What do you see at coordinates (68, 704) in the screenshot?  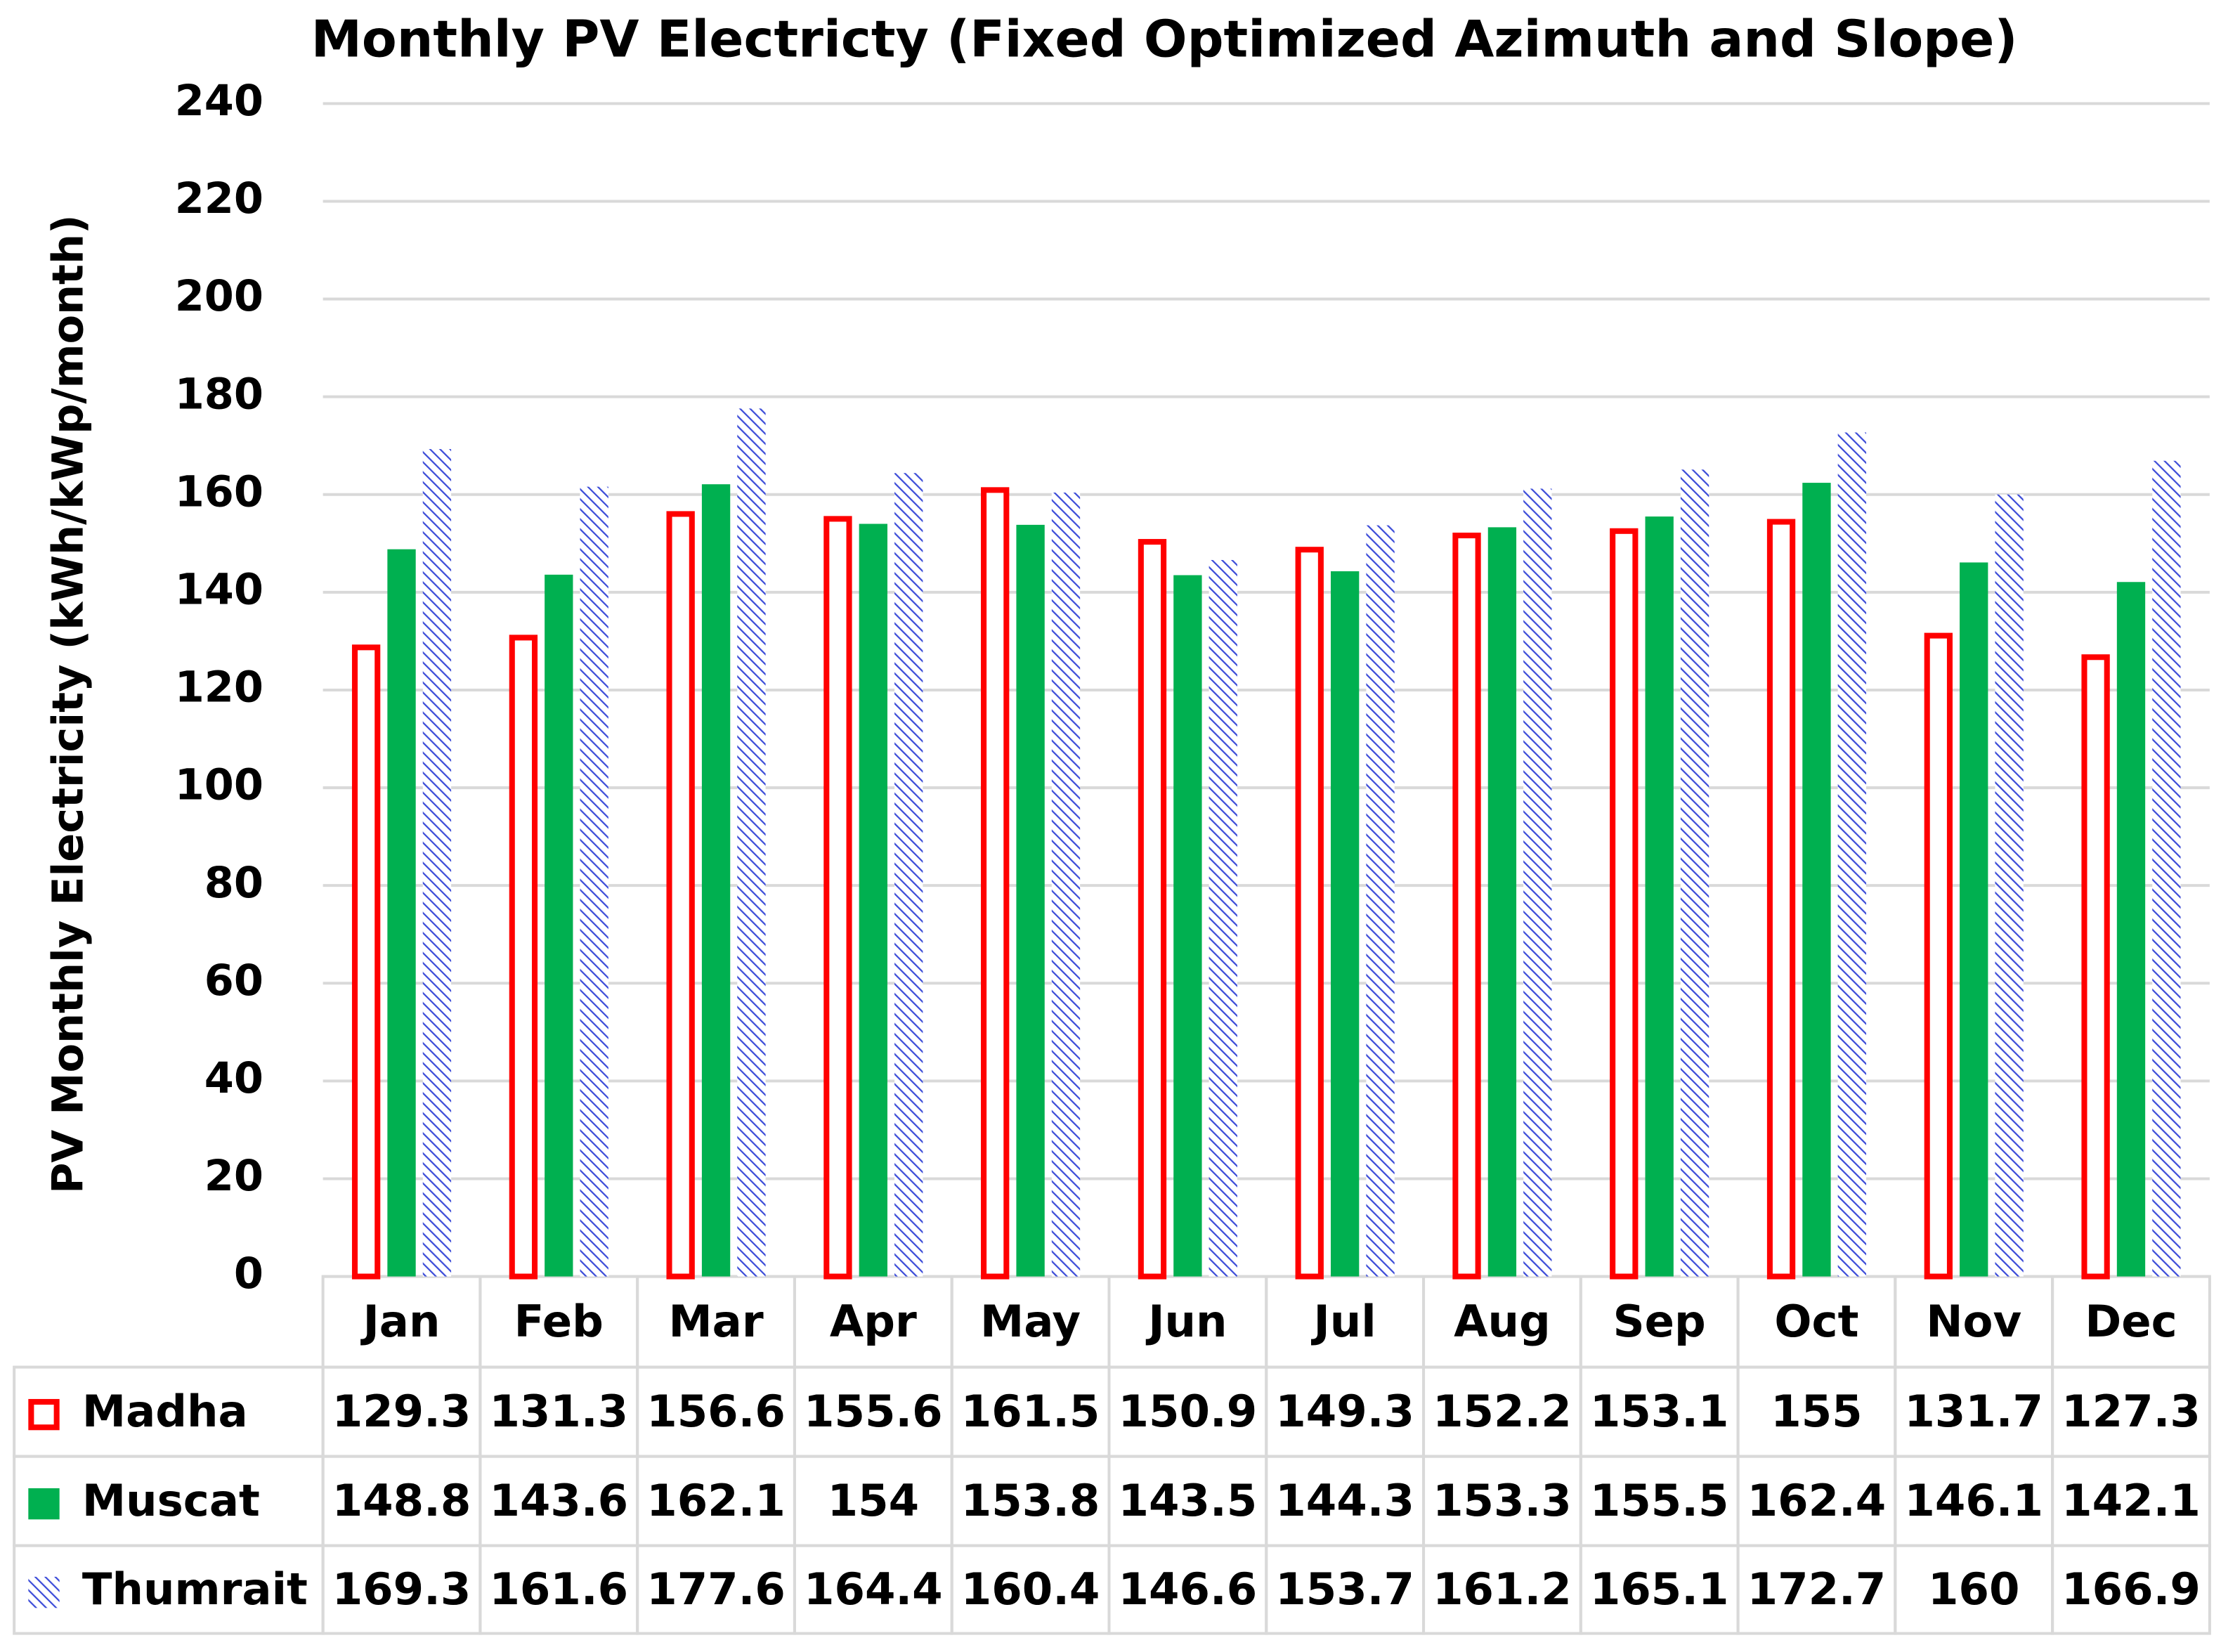 I see `y-axis-label: PV Monthly Electricity (kWh/kWp/month)` at bounding box center [68, 704].